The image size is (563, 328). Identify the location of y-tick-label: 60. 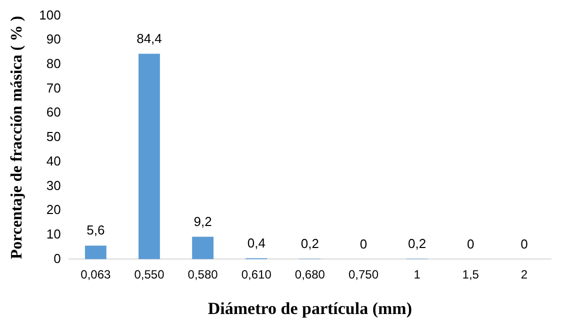
(53, 112).